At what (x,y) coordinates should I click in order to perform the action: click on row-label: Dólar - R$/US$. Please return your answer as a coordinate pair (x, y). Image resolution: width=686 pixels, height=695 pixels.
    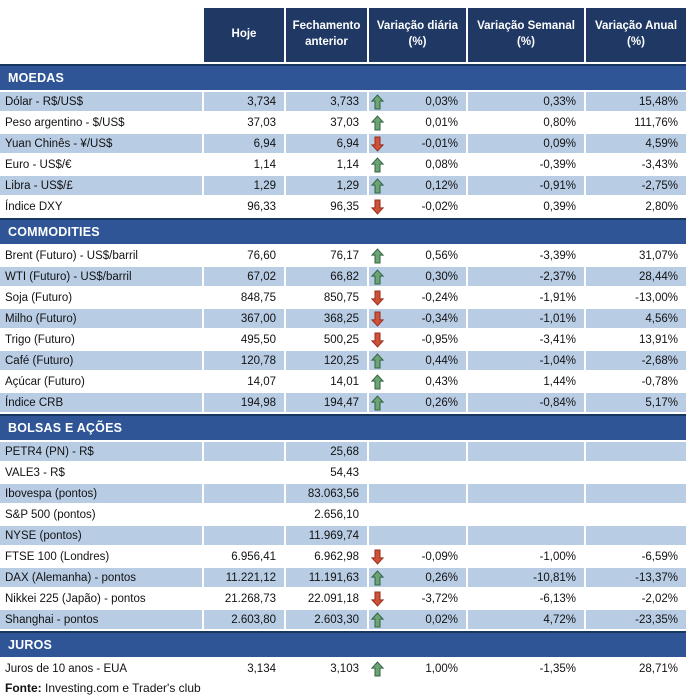
    Looking at the image, I should click on (101, 101).